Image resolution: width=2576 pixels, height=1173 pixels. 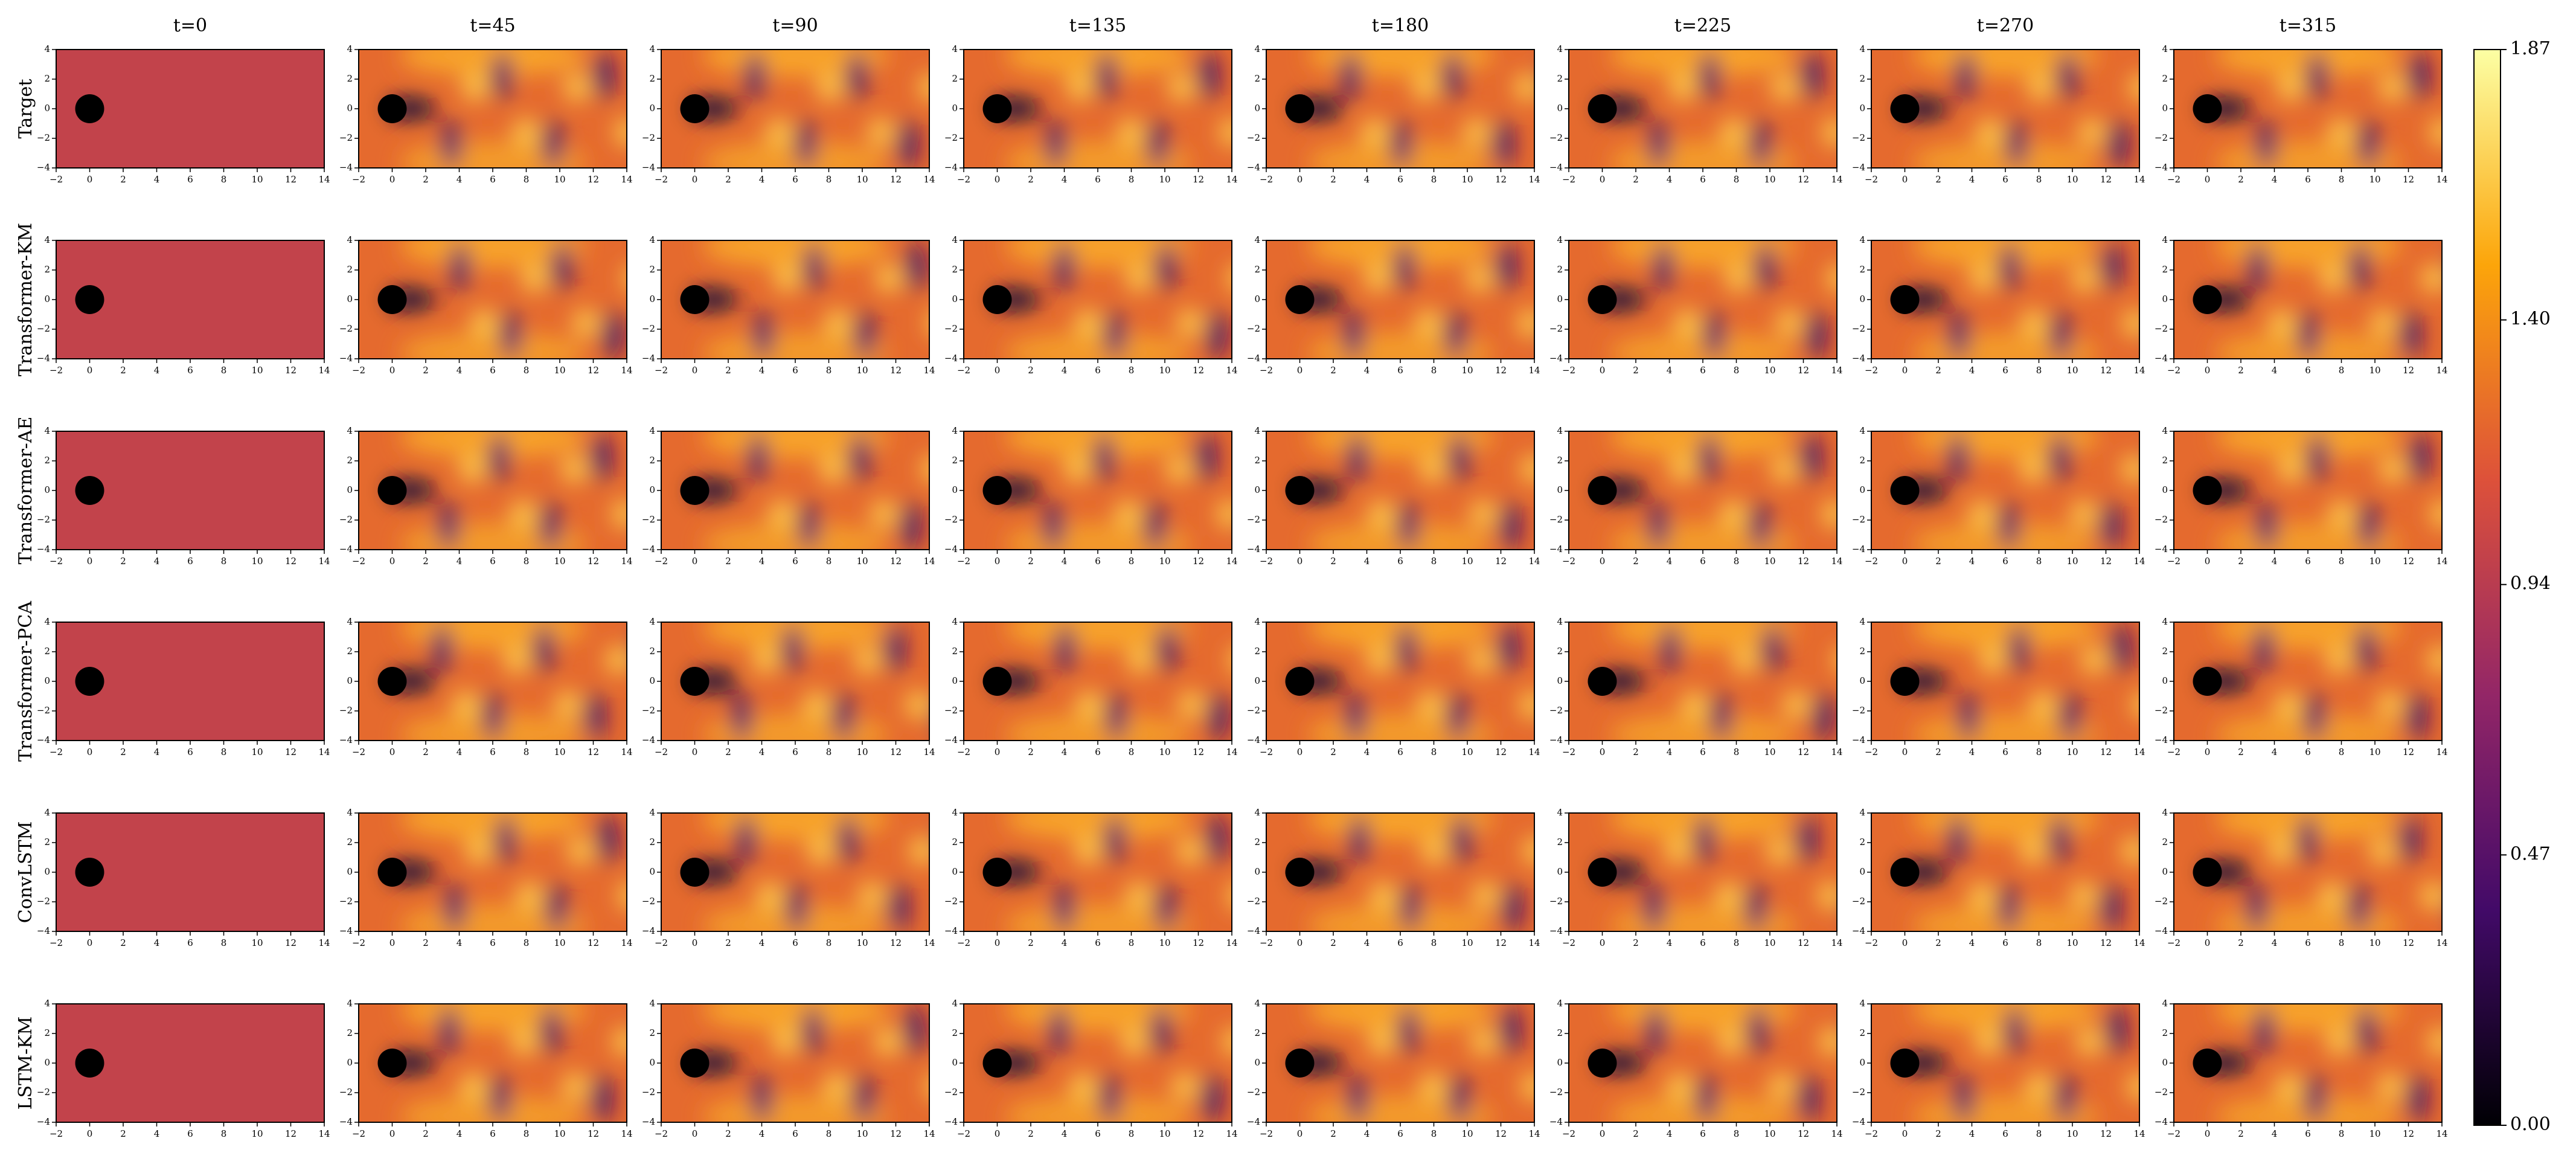 What do you see at coordinates (25, 491) in the screenshot?
I see `row-label: Transformer-AE` at bounding box center [25, 491].